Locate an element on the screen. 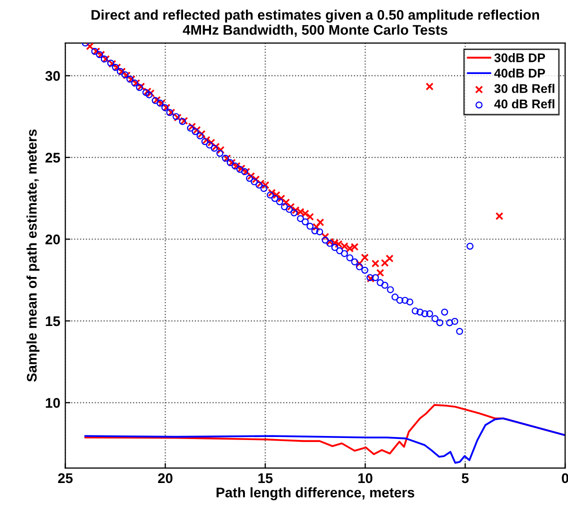 The image size is (568, 506). y-axis-title: Sample mean of path estimate, meters is located at coordinates (33, 256).